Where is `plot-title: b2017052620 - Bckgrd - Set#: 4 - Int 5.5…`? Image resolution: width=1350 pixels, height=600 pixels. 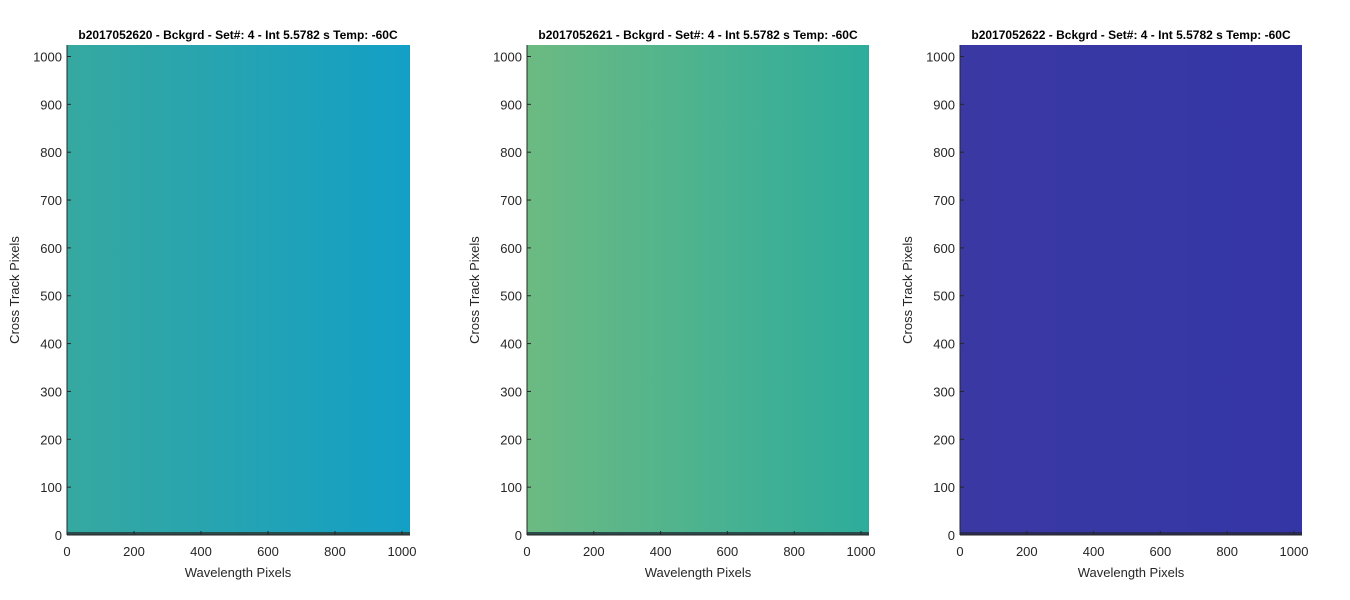 plot-title: b2017052620 - Bckgrd - Set#: 4 - Int 5.5… is located at coordinates (238, 35).